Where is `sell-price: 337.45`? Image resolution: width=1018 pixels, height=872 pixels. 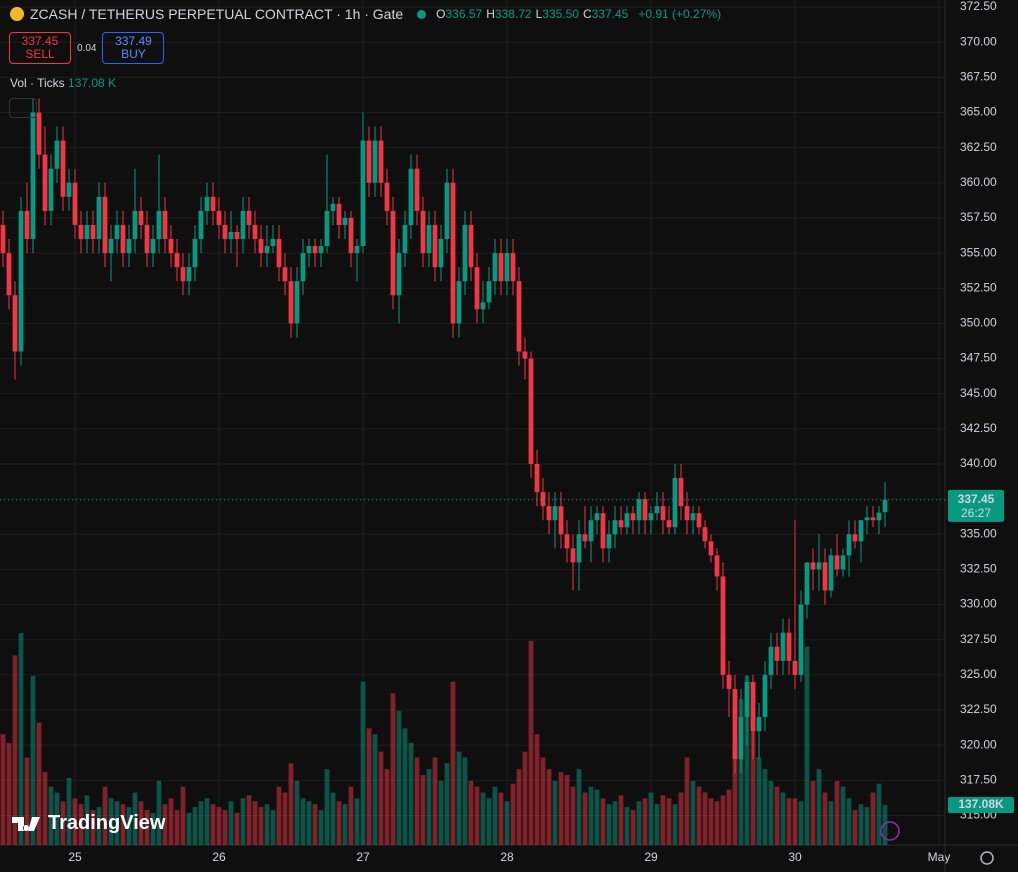 sell-price: 337.45 is located at coordinates (40, 41).